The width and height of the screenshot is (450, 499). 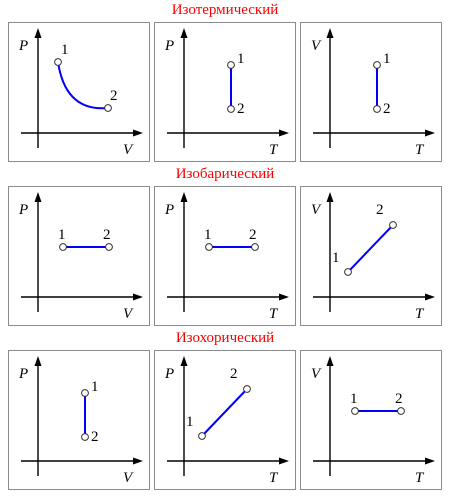 I want to click on diagram-panel: P V 1 2, so click(x=79, y=92).